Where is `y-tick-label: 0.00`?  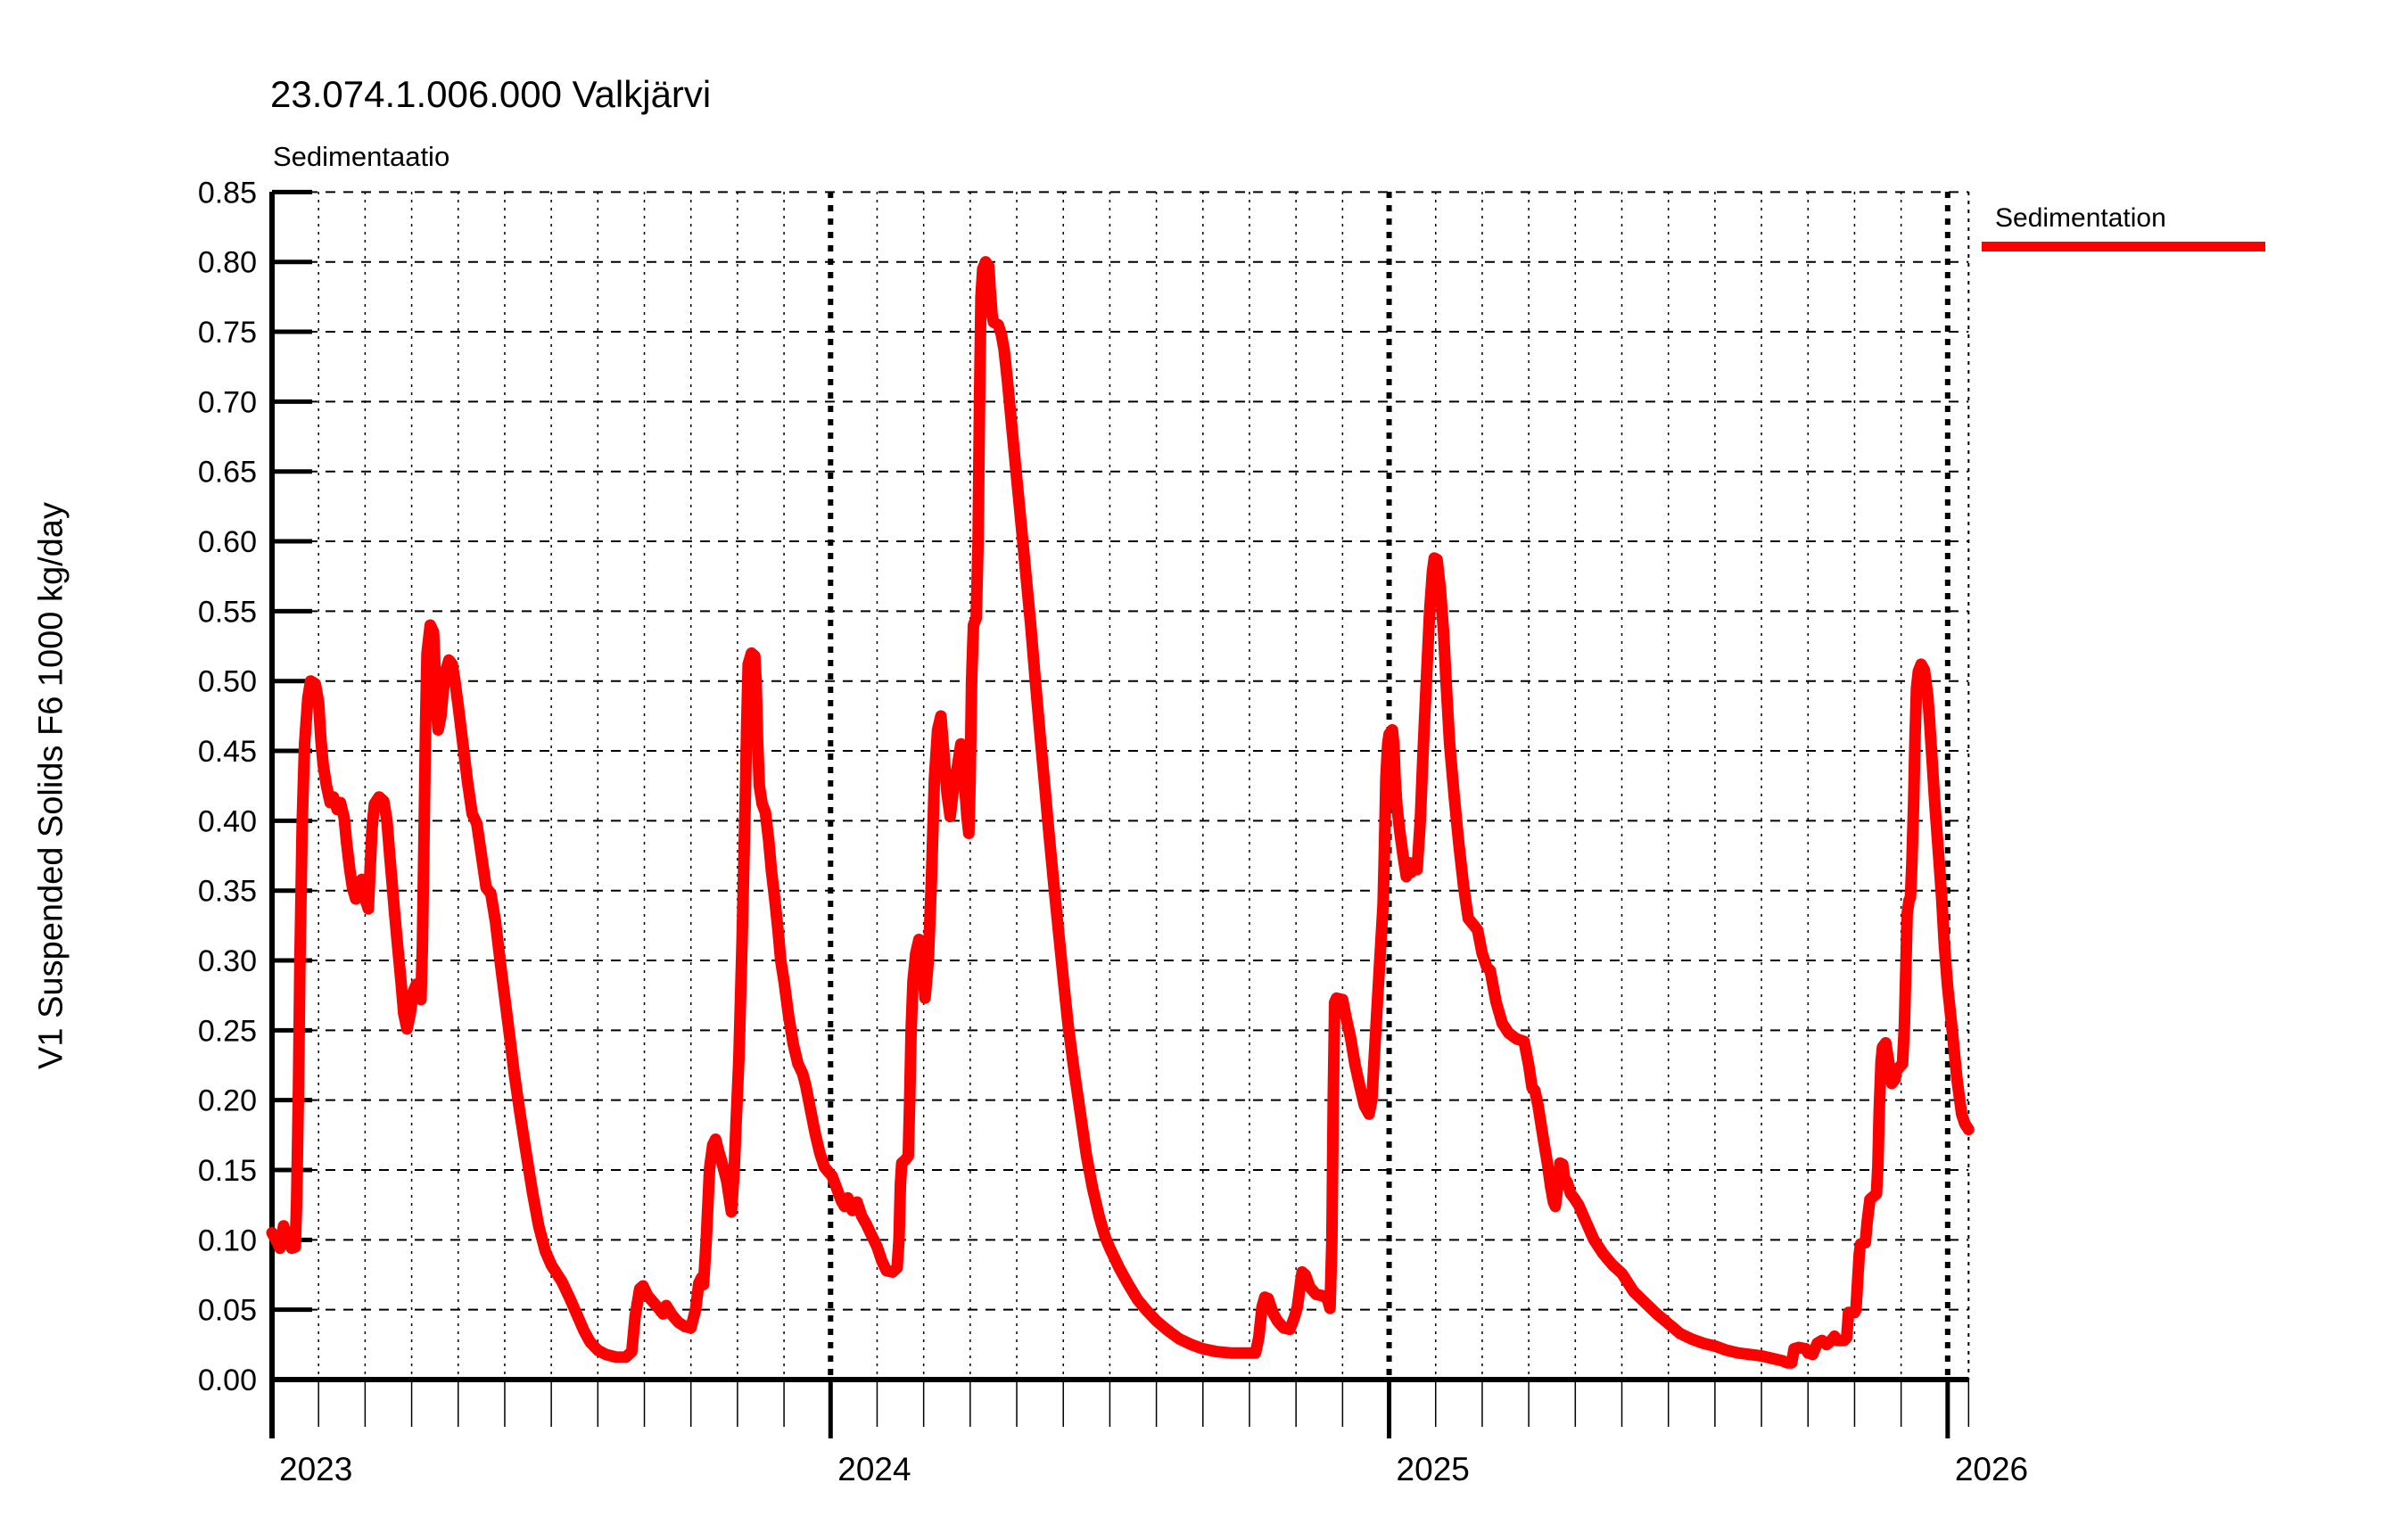 y-tick-label: 0.00 is located at coordinates (227, 1380).